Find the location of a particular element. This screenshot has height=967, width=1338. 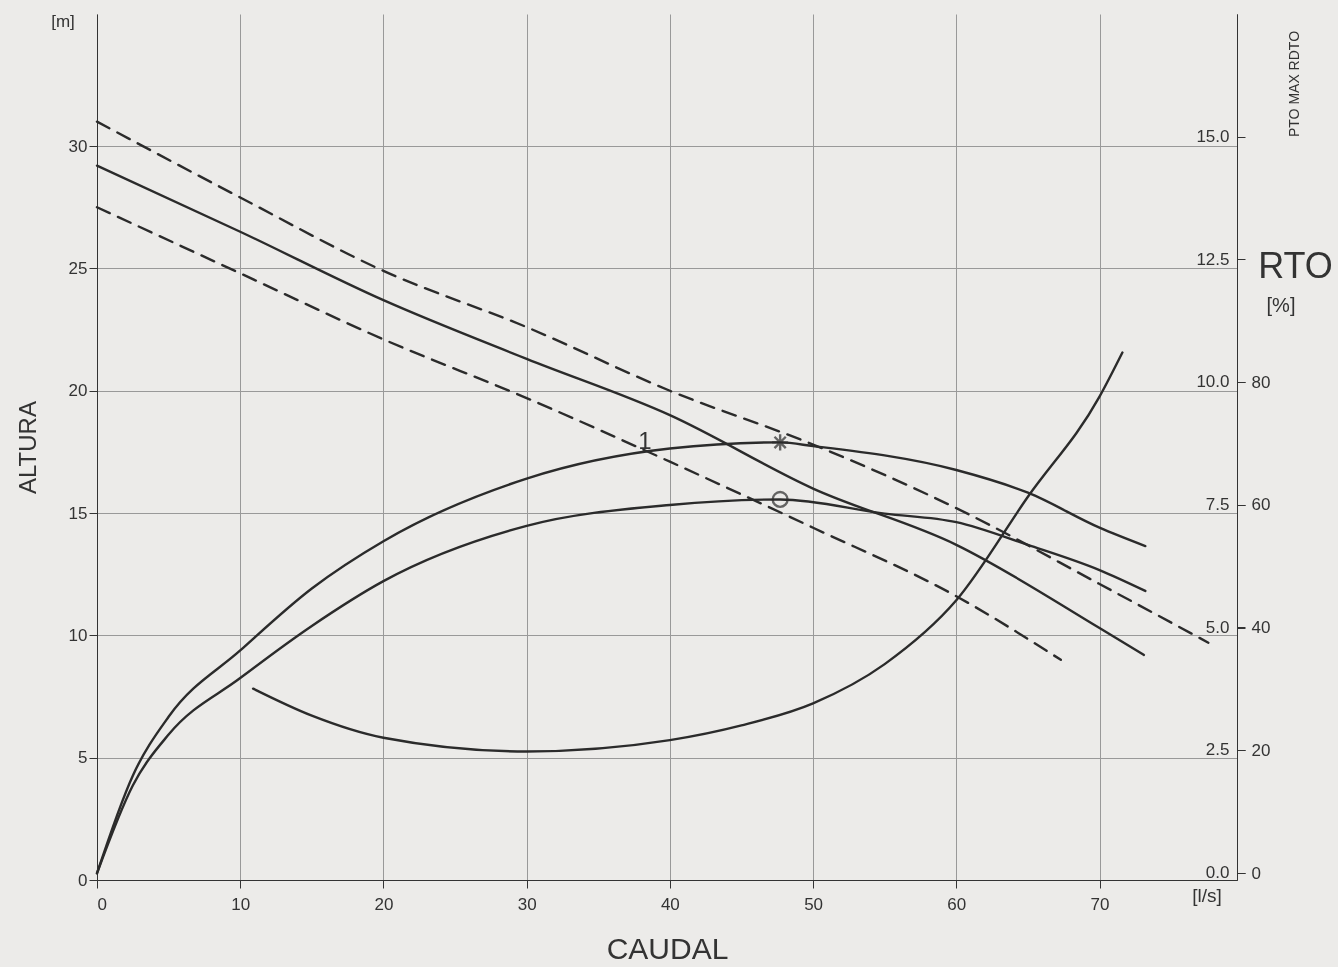

y2-tick-label: 10.0 is located at coordinates (1213, 382).